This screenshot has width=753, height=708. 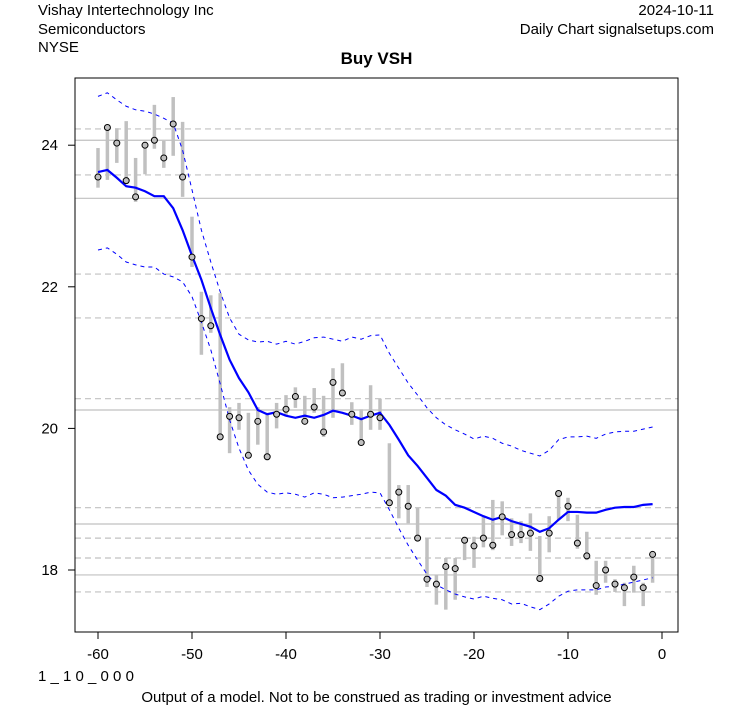 What do you see at coordinates (474, 654) in the screenshot?
I see `x-tick-label: -20` at bounding box center [474, 654].